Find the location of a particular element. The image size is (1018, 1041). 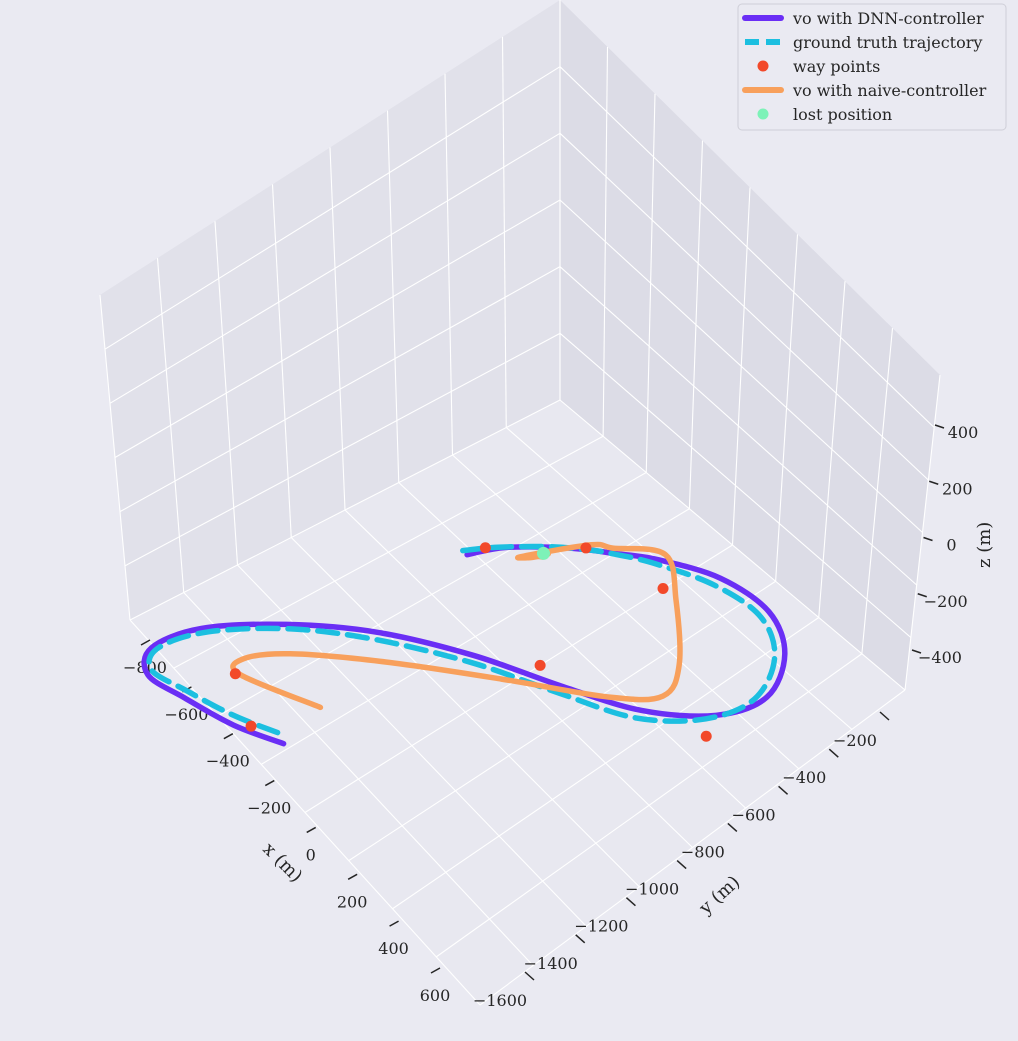

x-axis-tick-label: −200 is located at coordinates (269, 808).